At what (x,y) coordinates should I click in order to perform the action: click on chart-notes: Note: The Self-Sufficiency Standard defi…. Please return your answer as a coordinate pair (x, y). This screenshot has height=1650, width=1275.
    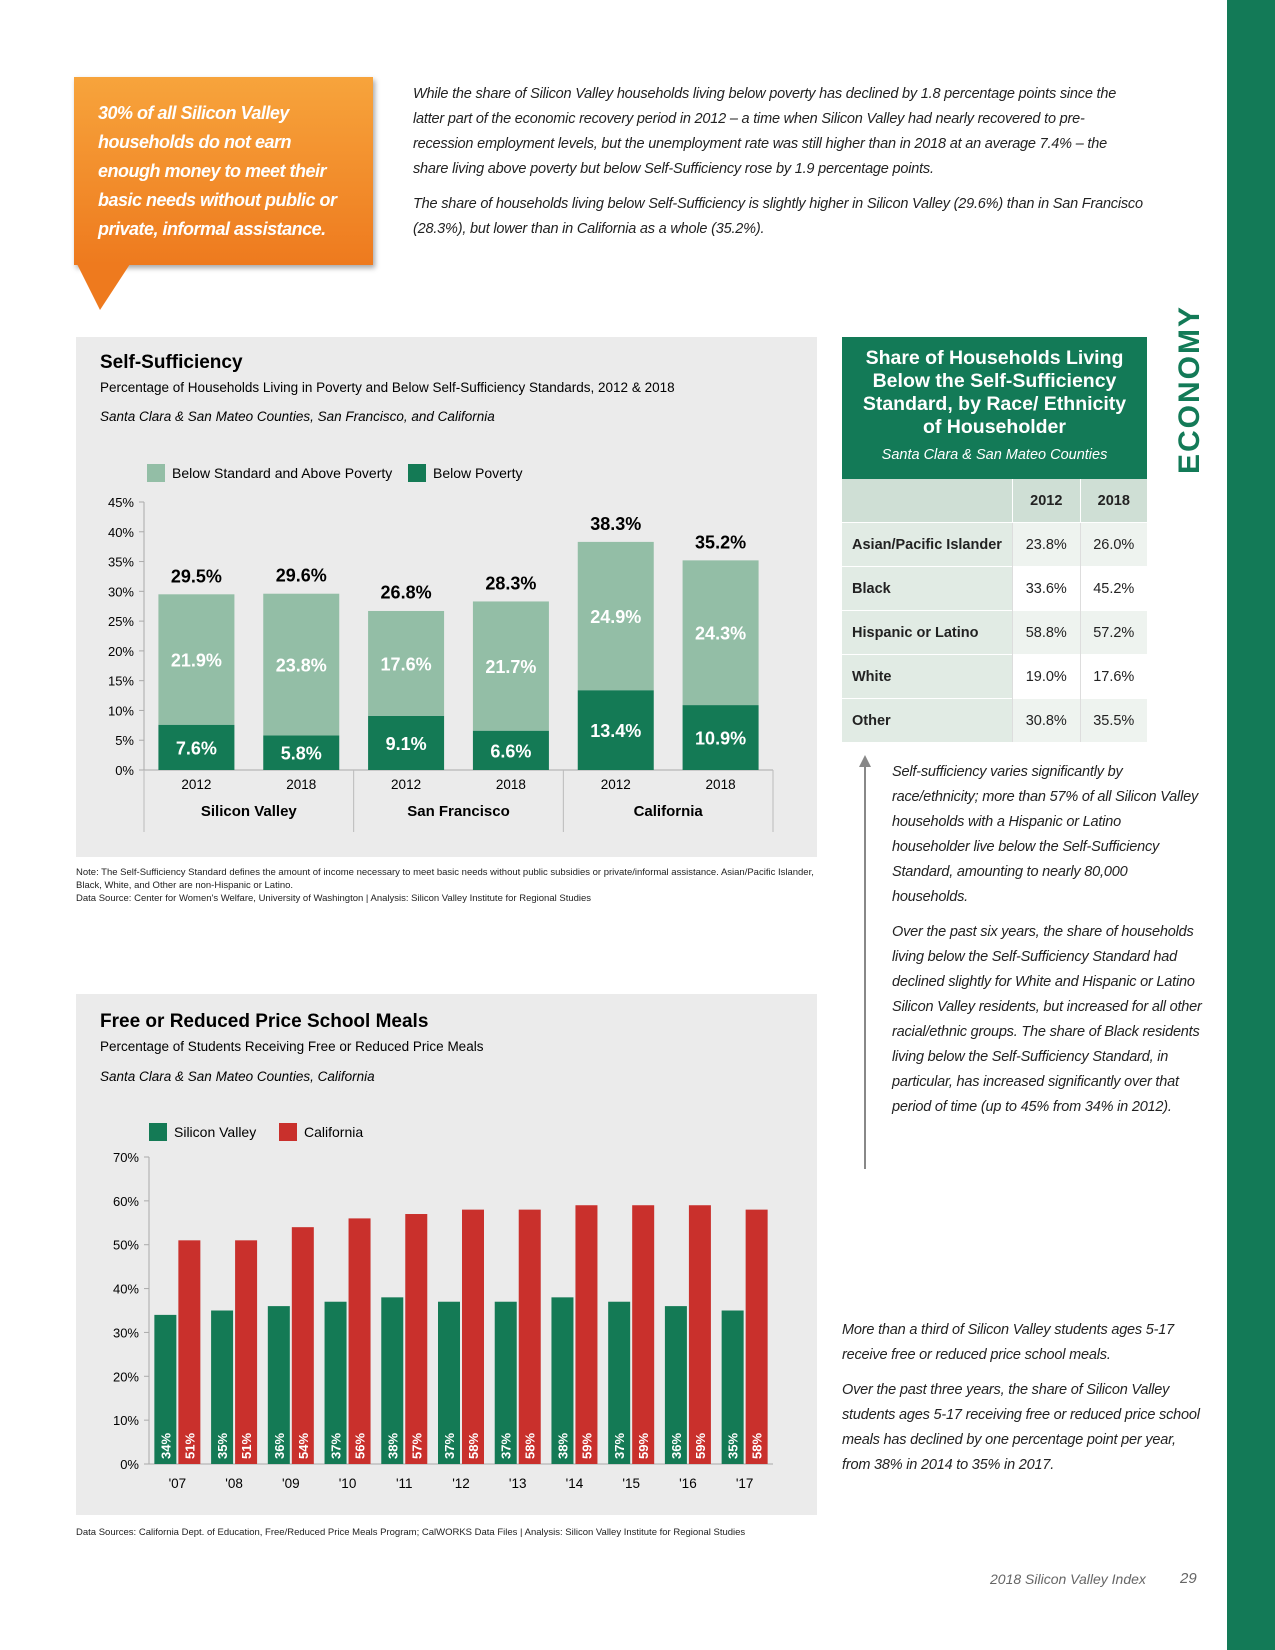
    Looking at the image, I should click on (451, 885).